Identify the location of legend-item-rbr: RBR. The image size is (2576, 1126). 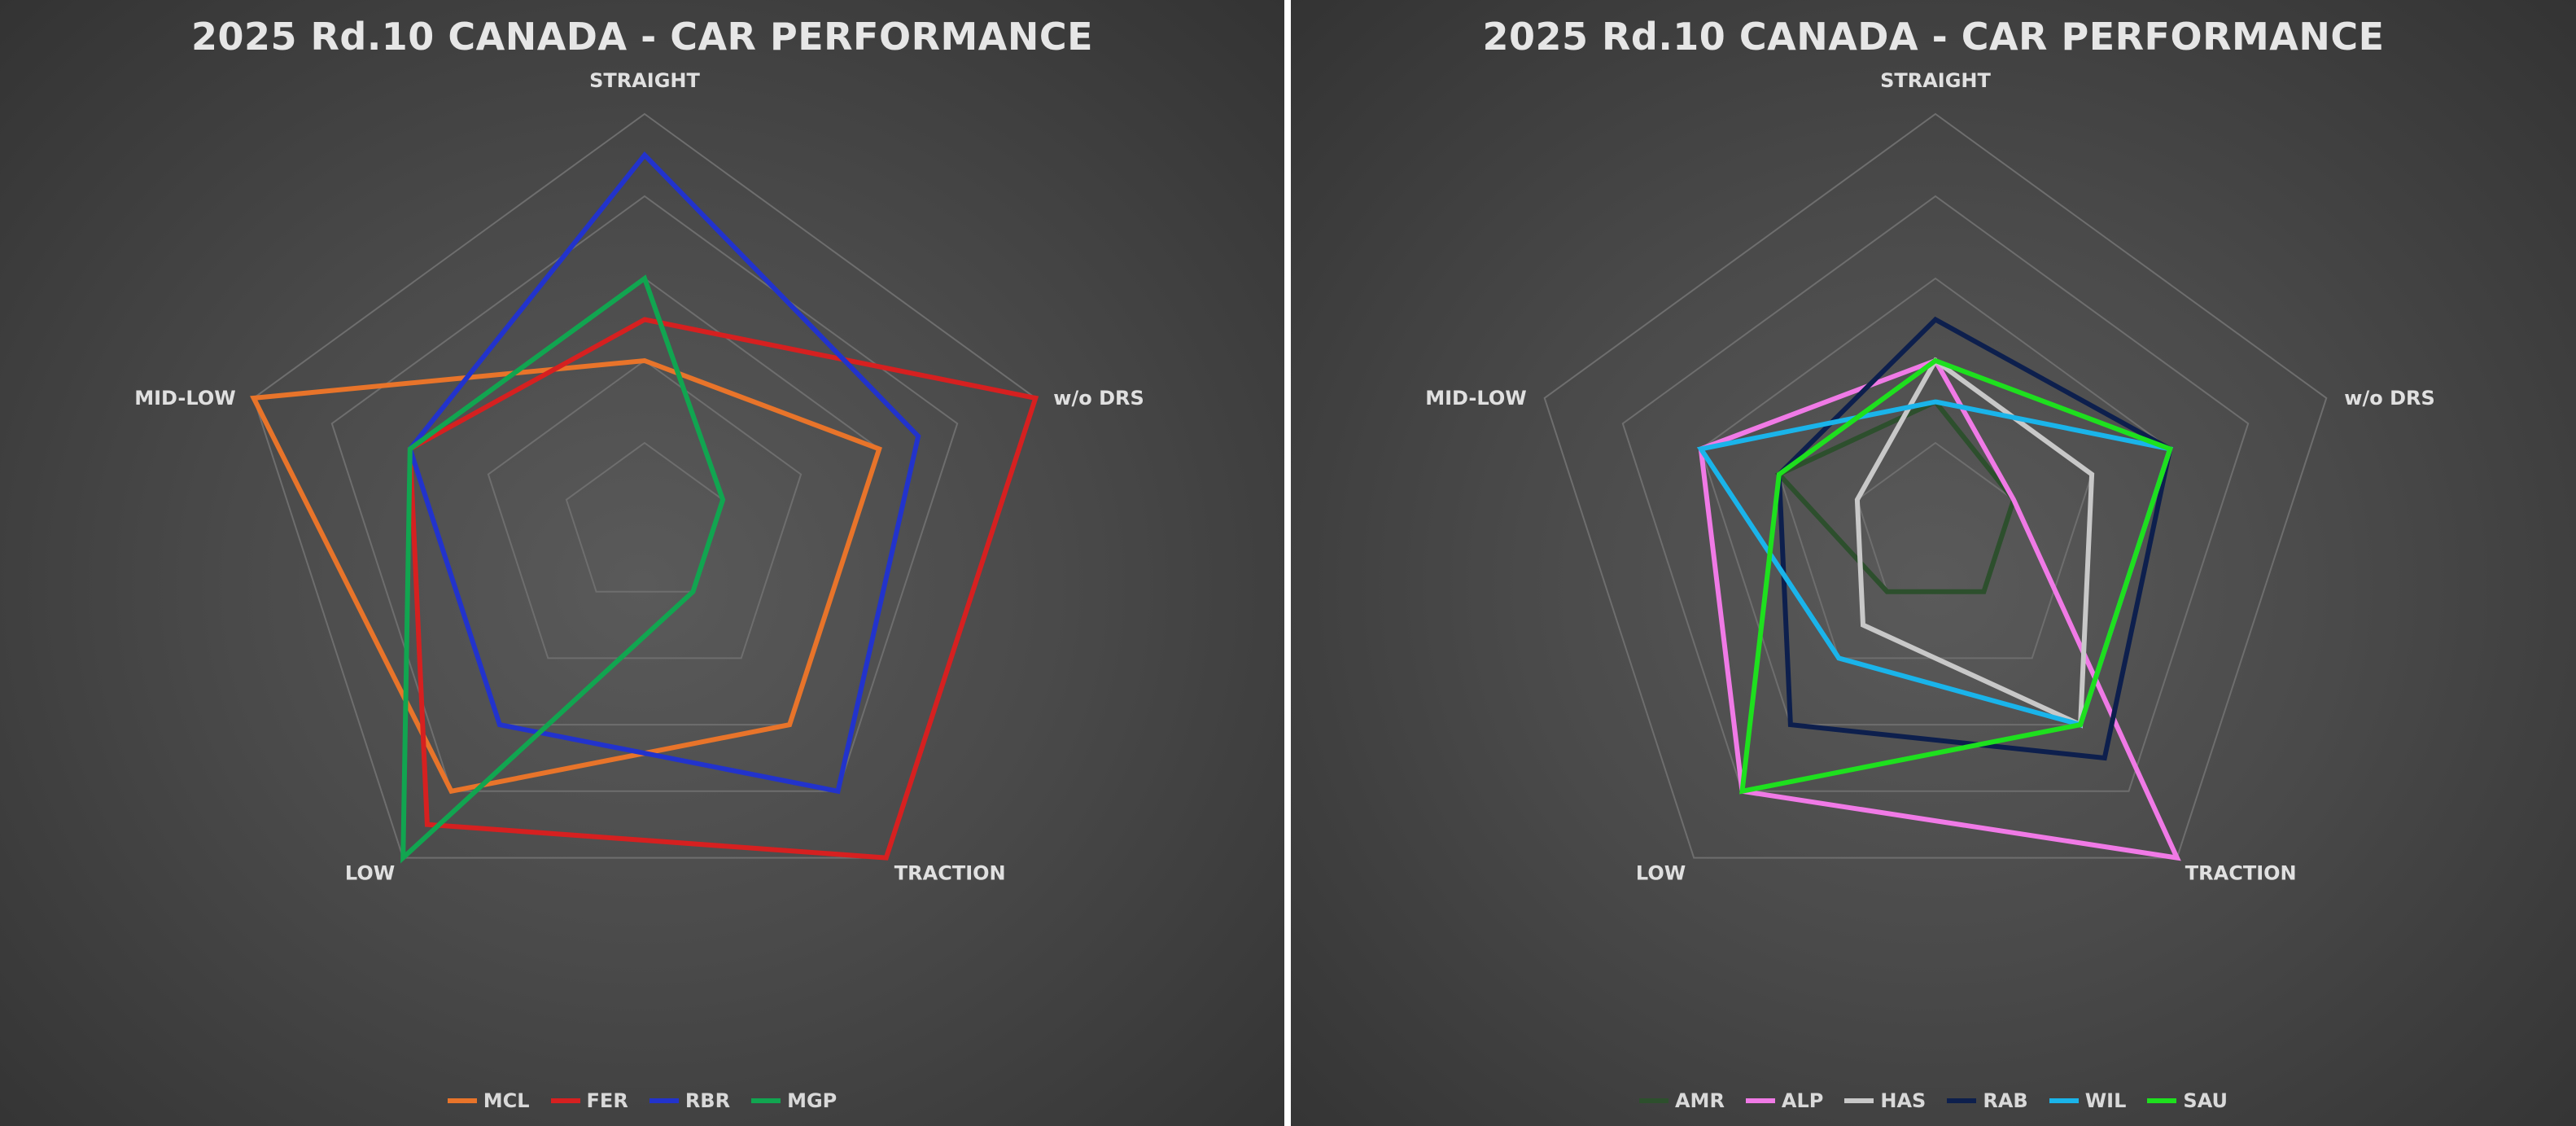
(689, 1101).